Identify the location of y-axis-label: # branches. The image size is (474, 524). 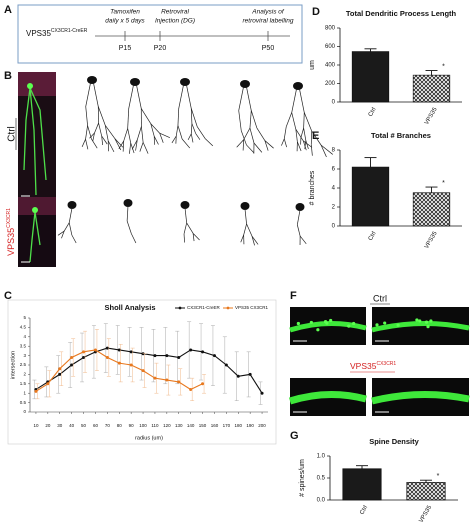
(312, 187).